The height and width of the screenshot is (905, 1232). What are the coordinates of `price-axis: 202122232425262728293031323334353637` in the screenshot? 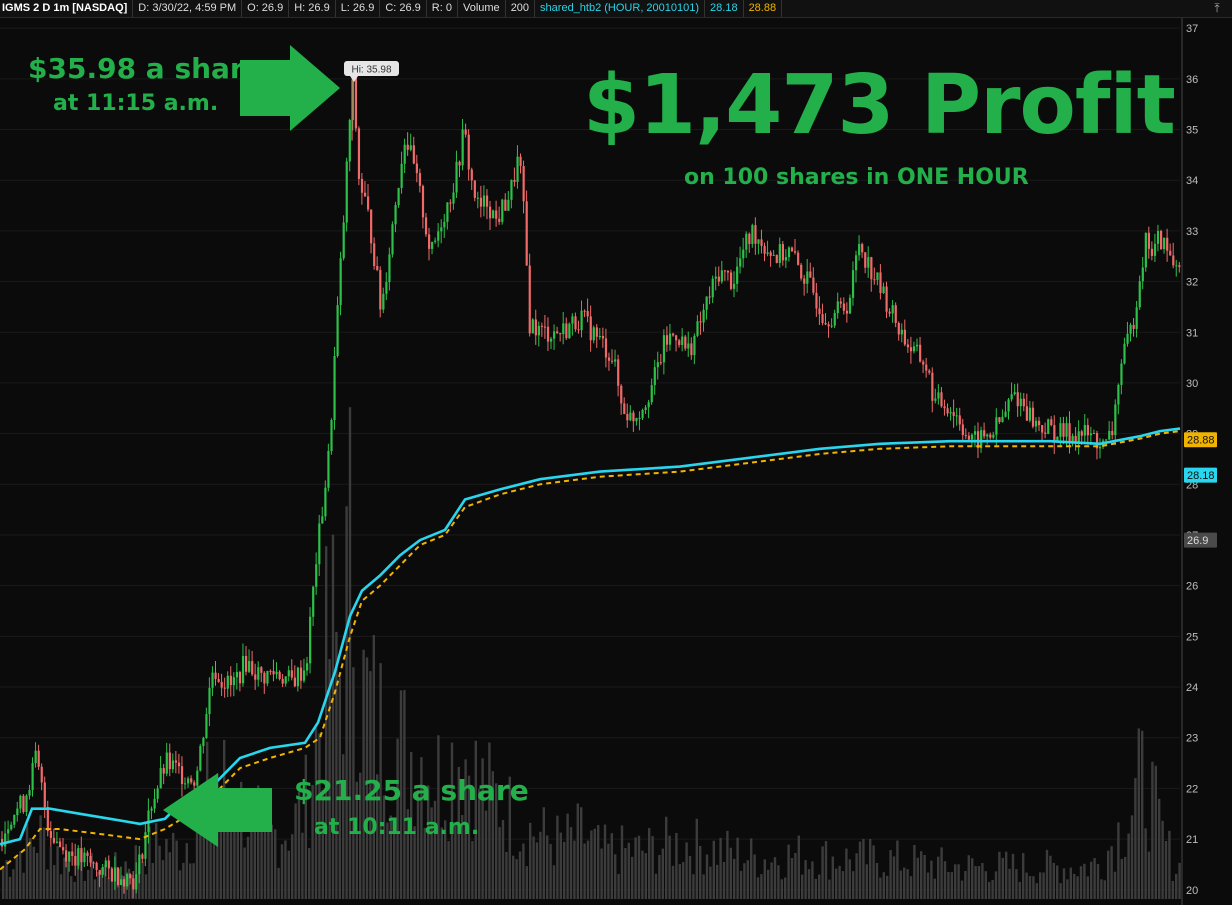 It's located at (1192, 460).